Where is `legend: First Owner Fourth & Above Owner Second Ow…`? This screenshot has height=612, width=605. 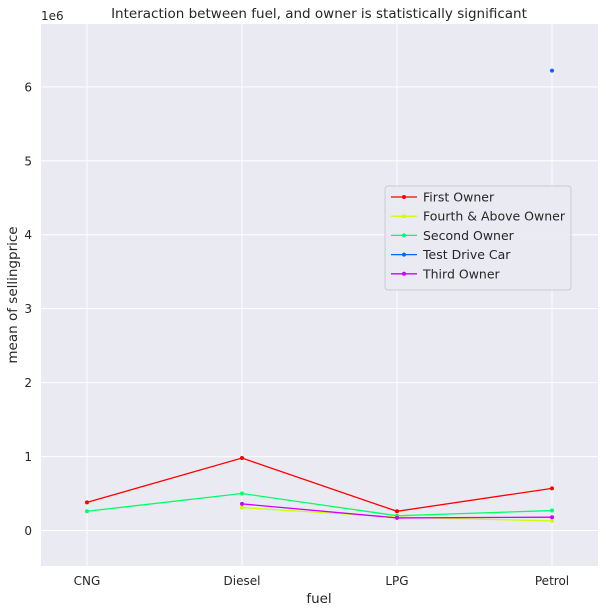
legend: First Owner Fourth & Above Owner Second Ow… is located at coordinates (478, 238).